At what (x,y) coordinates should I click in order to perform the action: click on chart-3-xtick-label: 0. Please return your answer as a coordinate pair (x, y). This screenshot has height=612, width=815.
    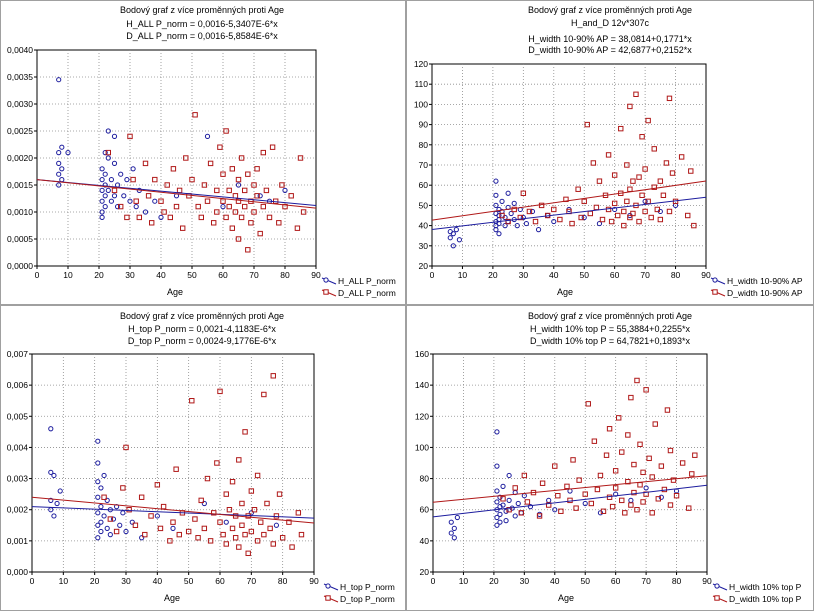
    Looking at the image, I should click on (32, 581).